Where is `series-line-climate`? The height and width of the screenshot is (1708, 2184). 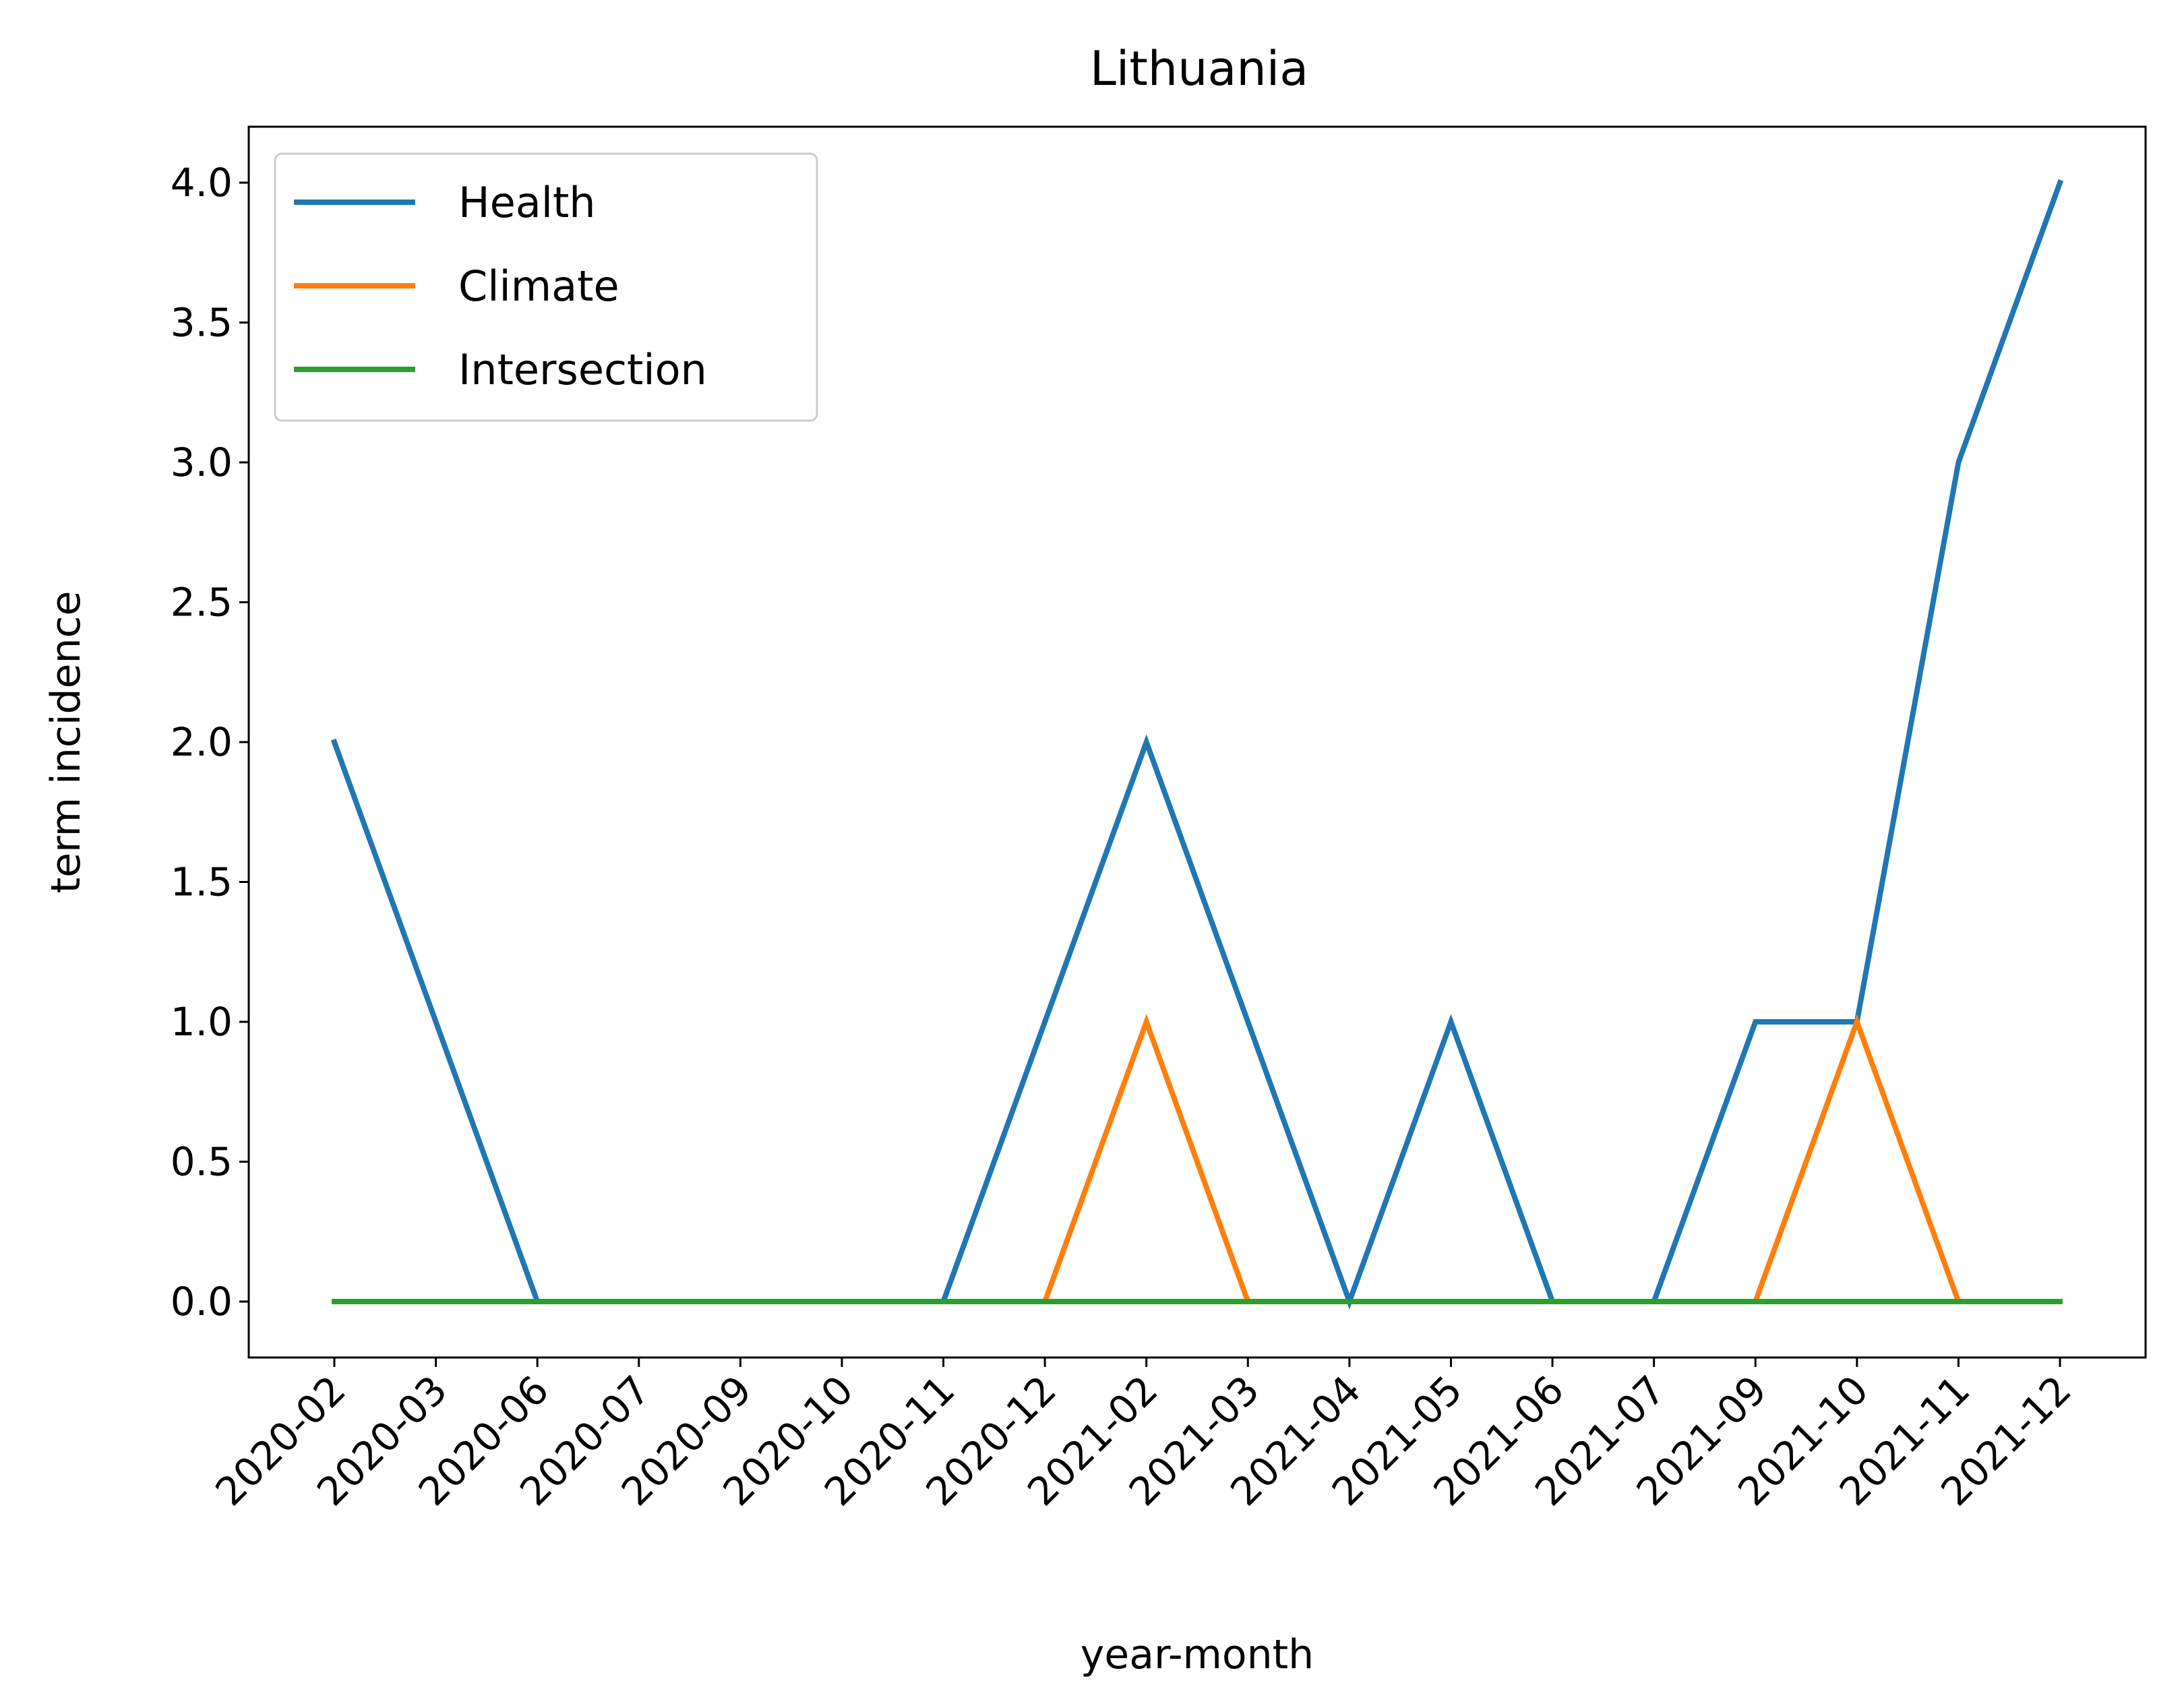
series-line-climate is located at coordinates (1197, 1159).